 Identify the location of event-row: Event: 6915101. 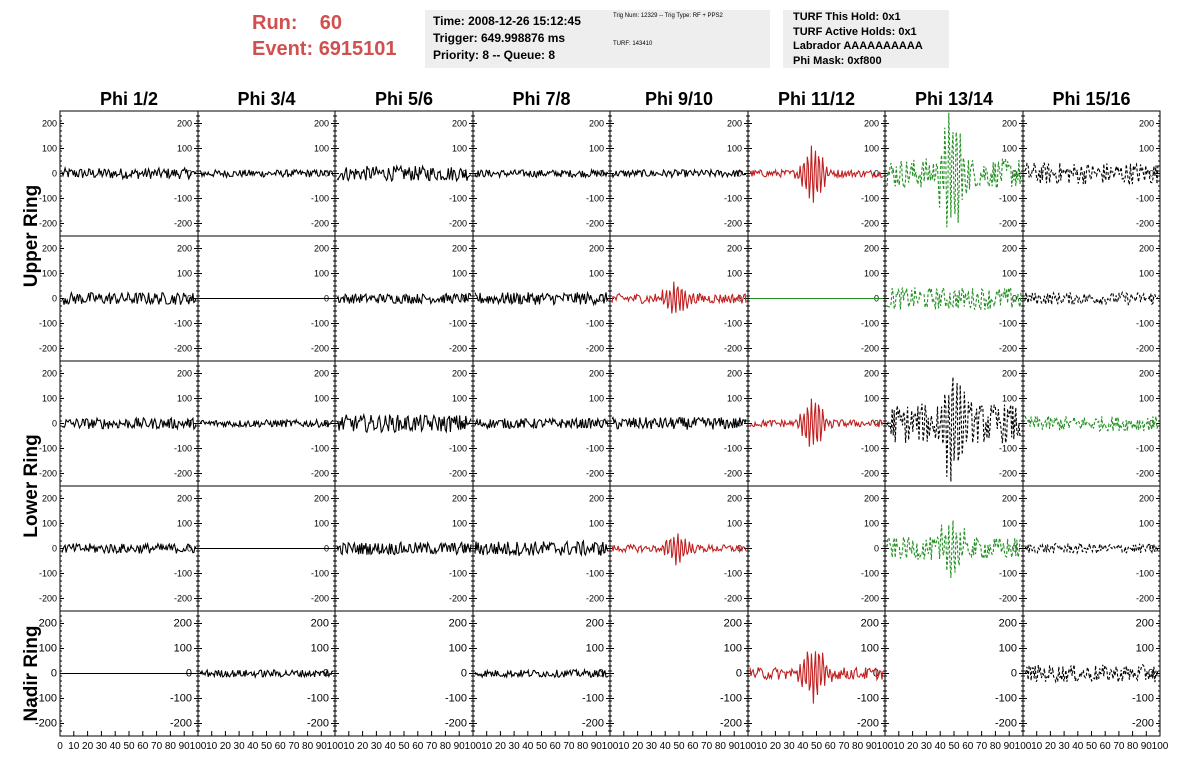
(324, 49).